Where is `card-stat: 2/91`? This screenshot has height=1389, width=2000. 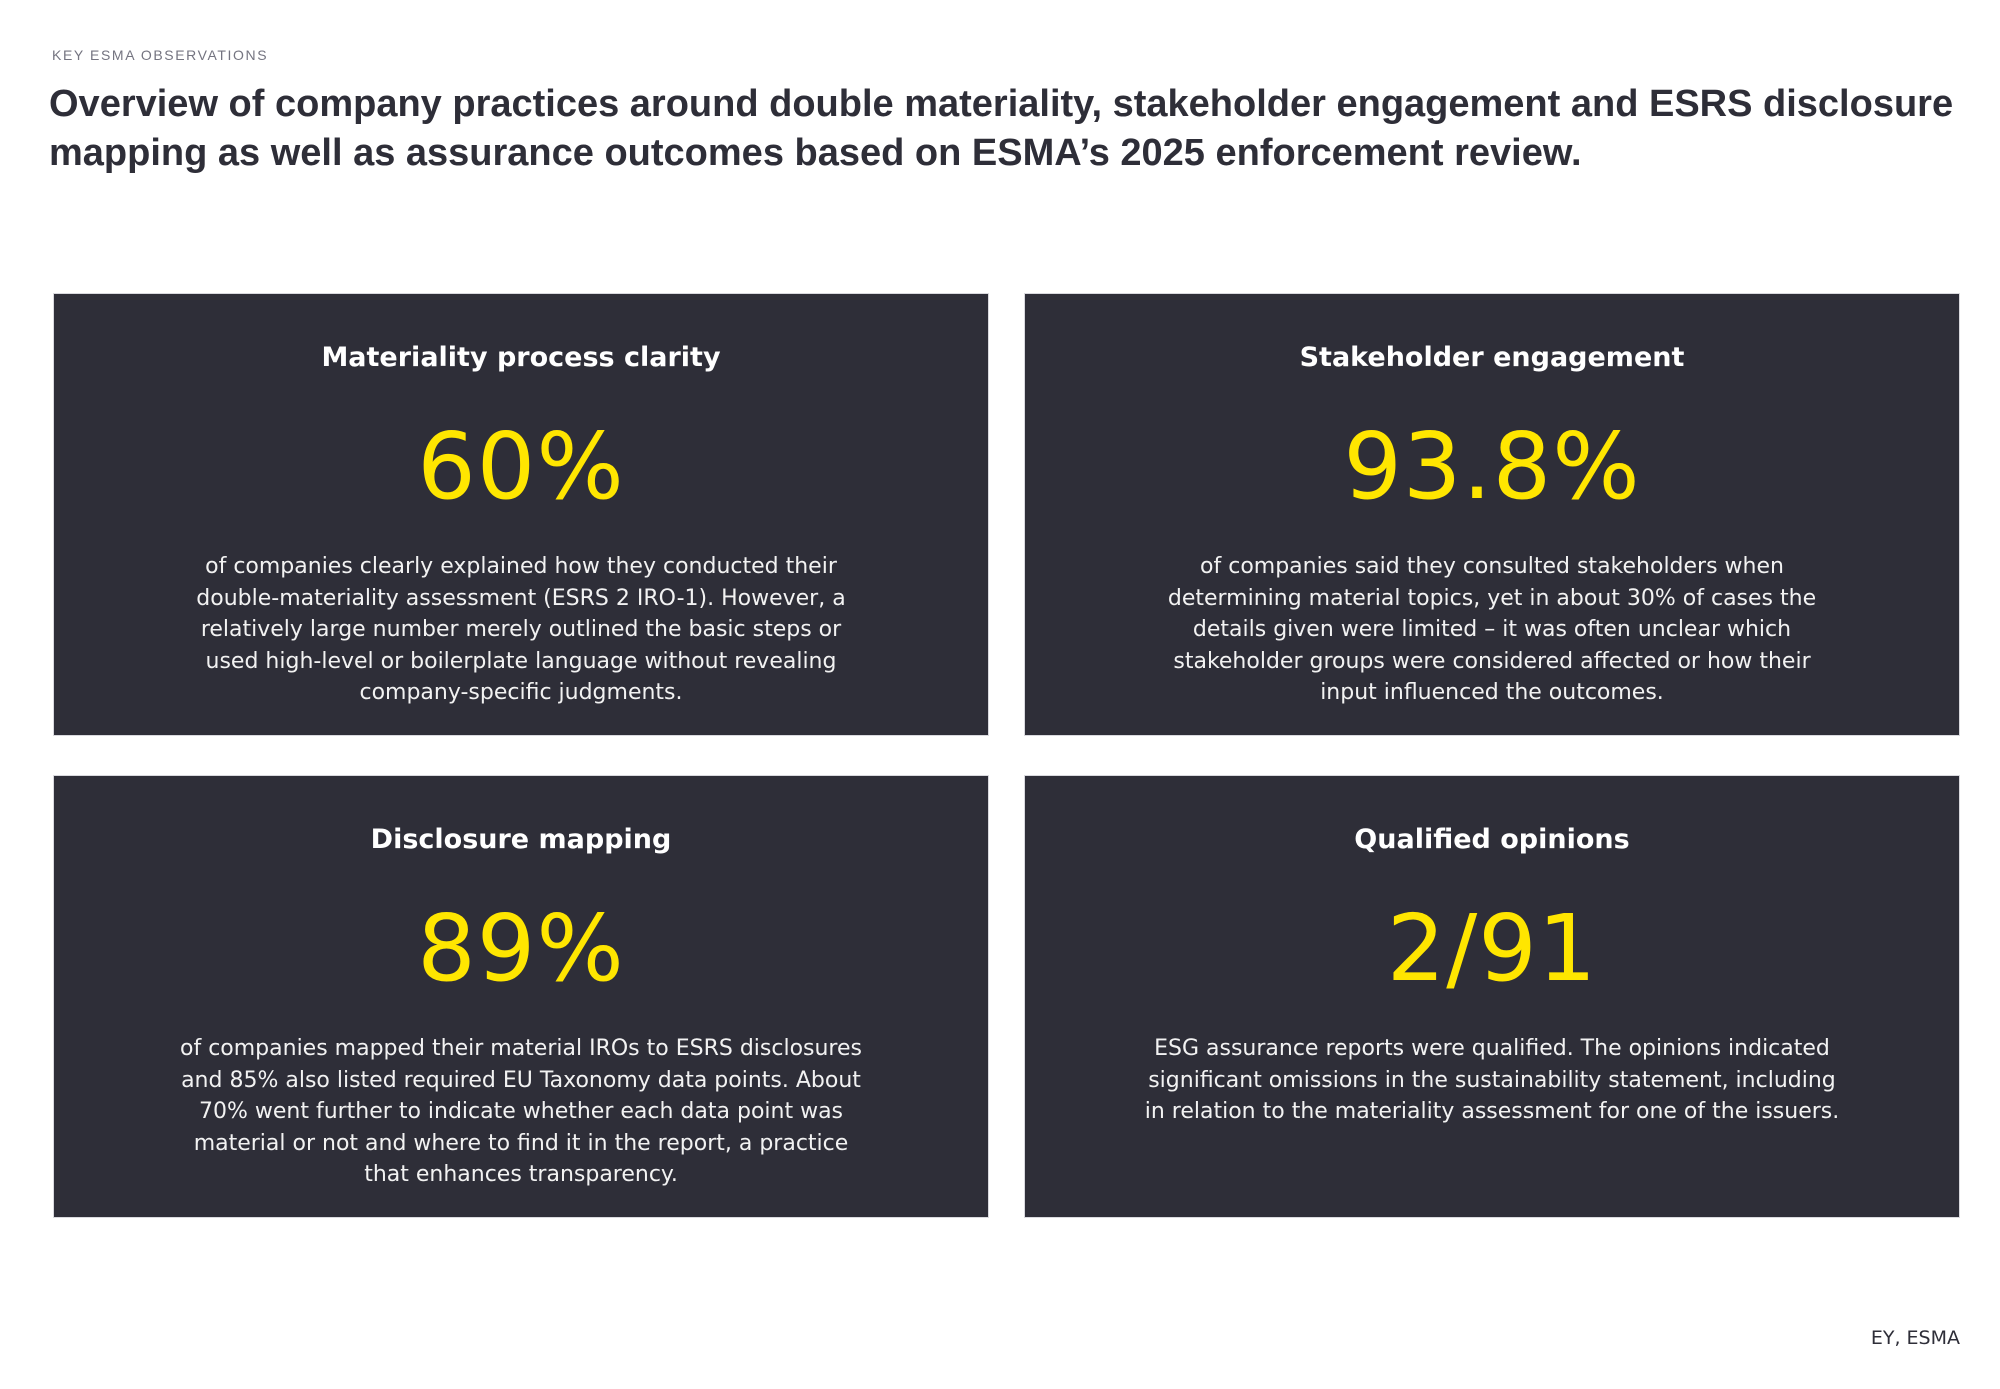
card-stat: 2/91 is located at coordinates (1492, 948).